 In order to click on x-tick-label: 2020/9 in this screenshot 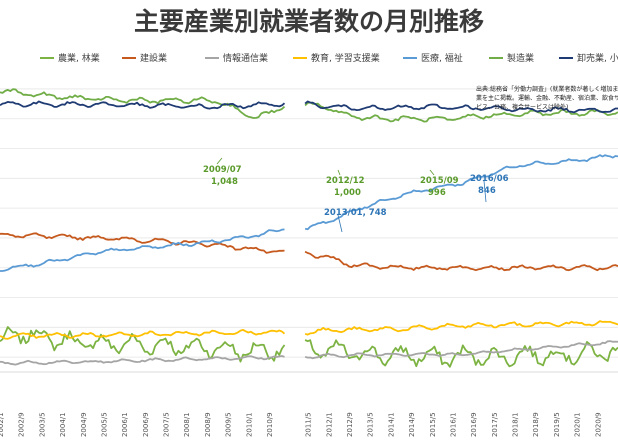, I will do `click(598, 424)`.